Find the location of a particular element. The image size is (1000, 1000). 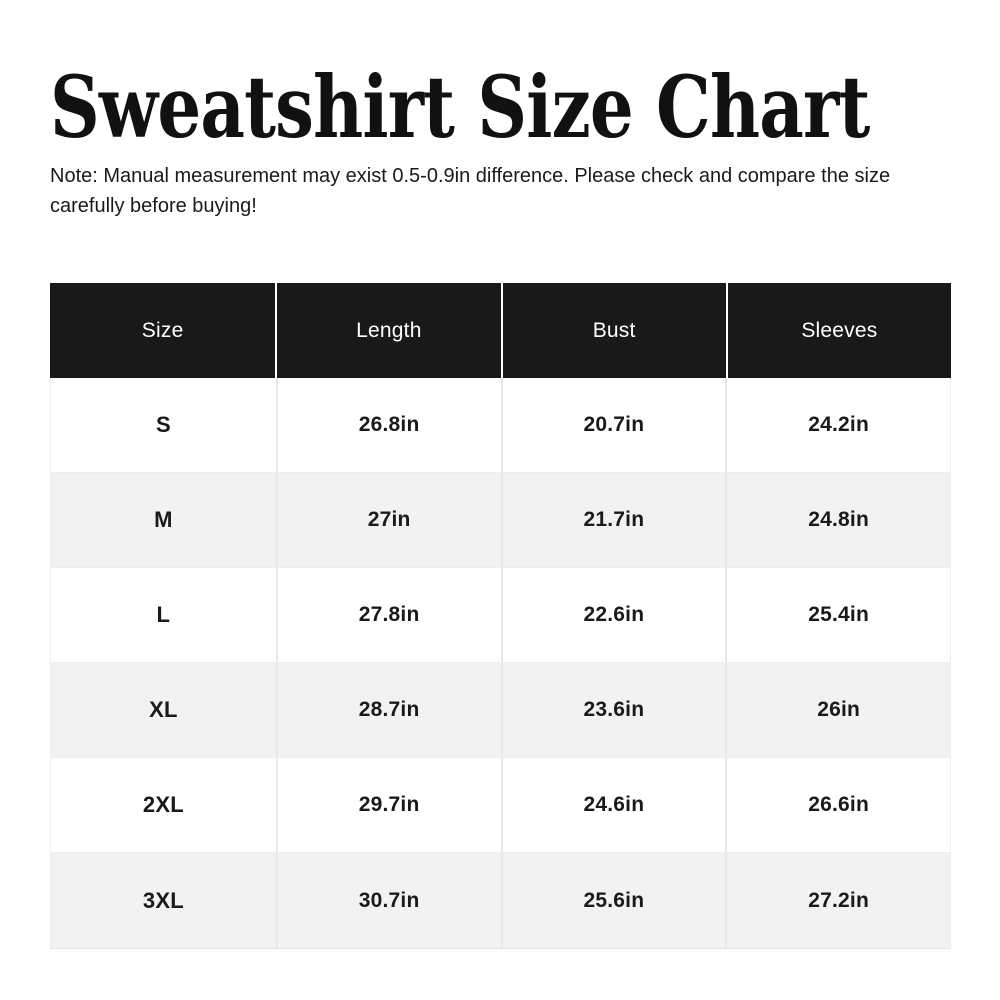

size-cell: S is located at coordinates (163, 424).